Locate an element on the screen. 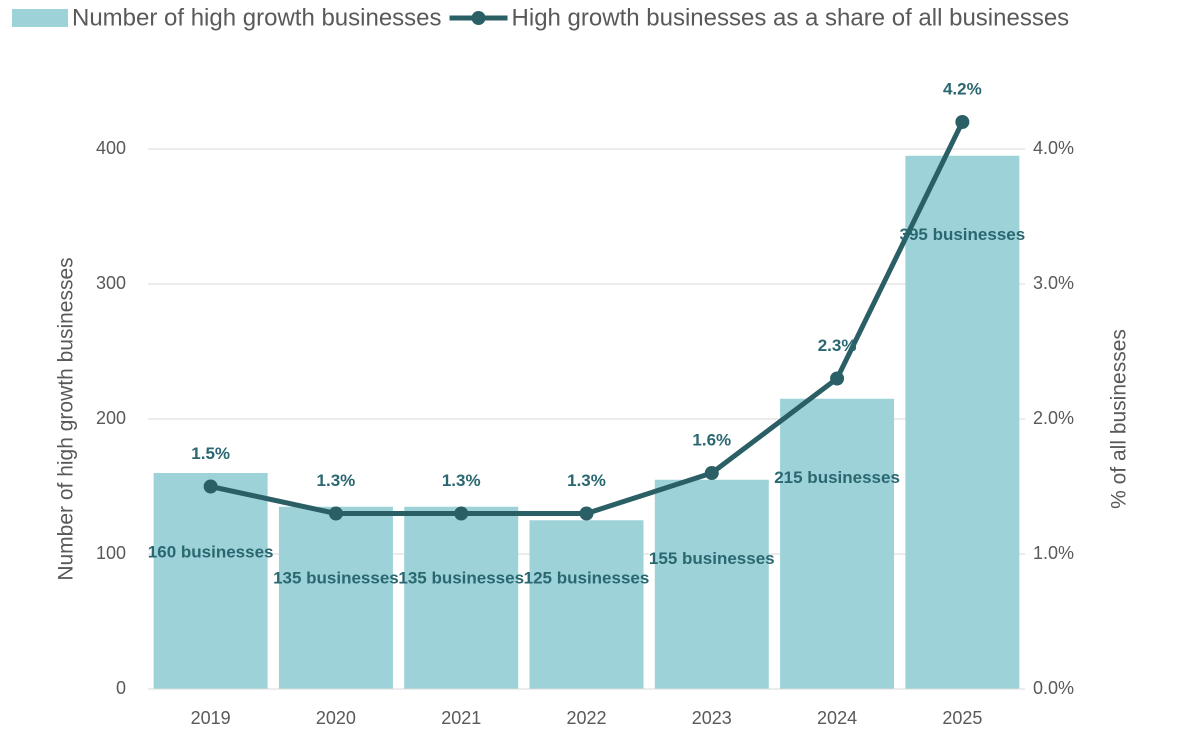 The width and height of the screenshot is (1178, 733). bar-value-label: 395 businesses is located at coordinates (963, 234).